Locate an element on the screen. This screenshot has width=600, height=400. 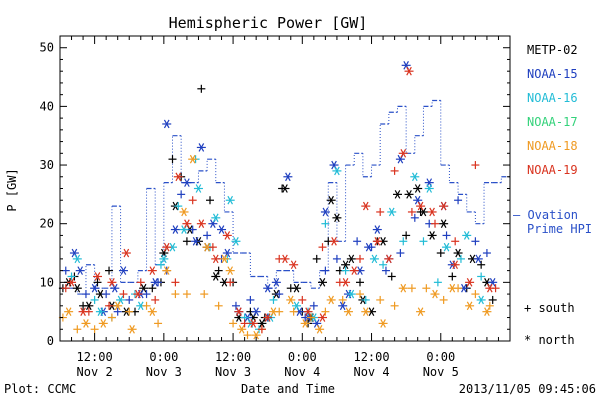
plot-timestamp: 2013/11/05 09:45:06 is located at coordinates (527, 389).